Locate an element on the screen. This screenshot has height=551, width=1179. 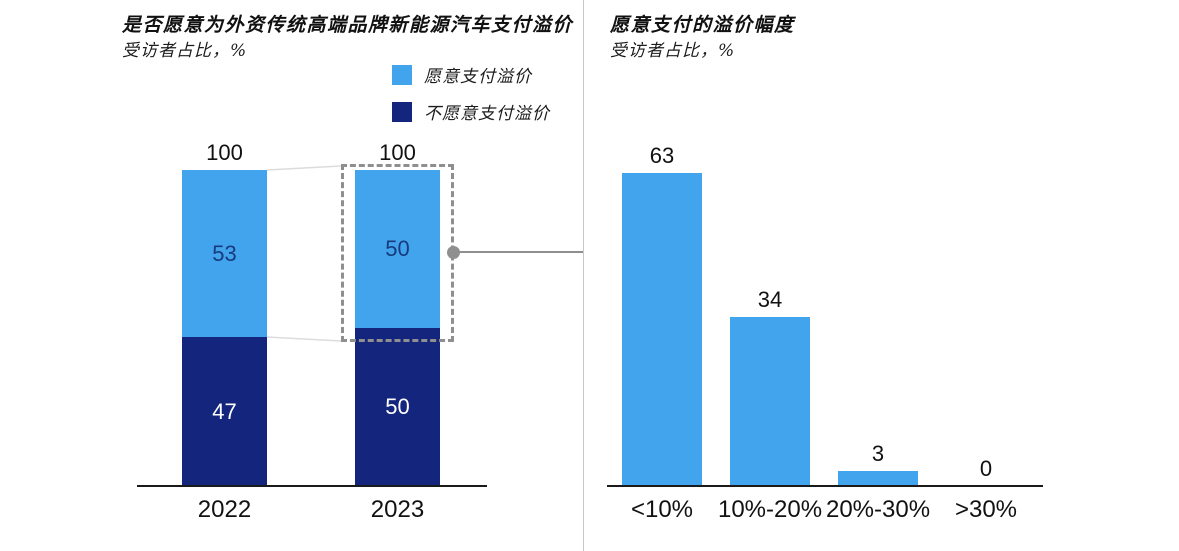
total-label-2023: 100 is located at coordinates (397, 152).